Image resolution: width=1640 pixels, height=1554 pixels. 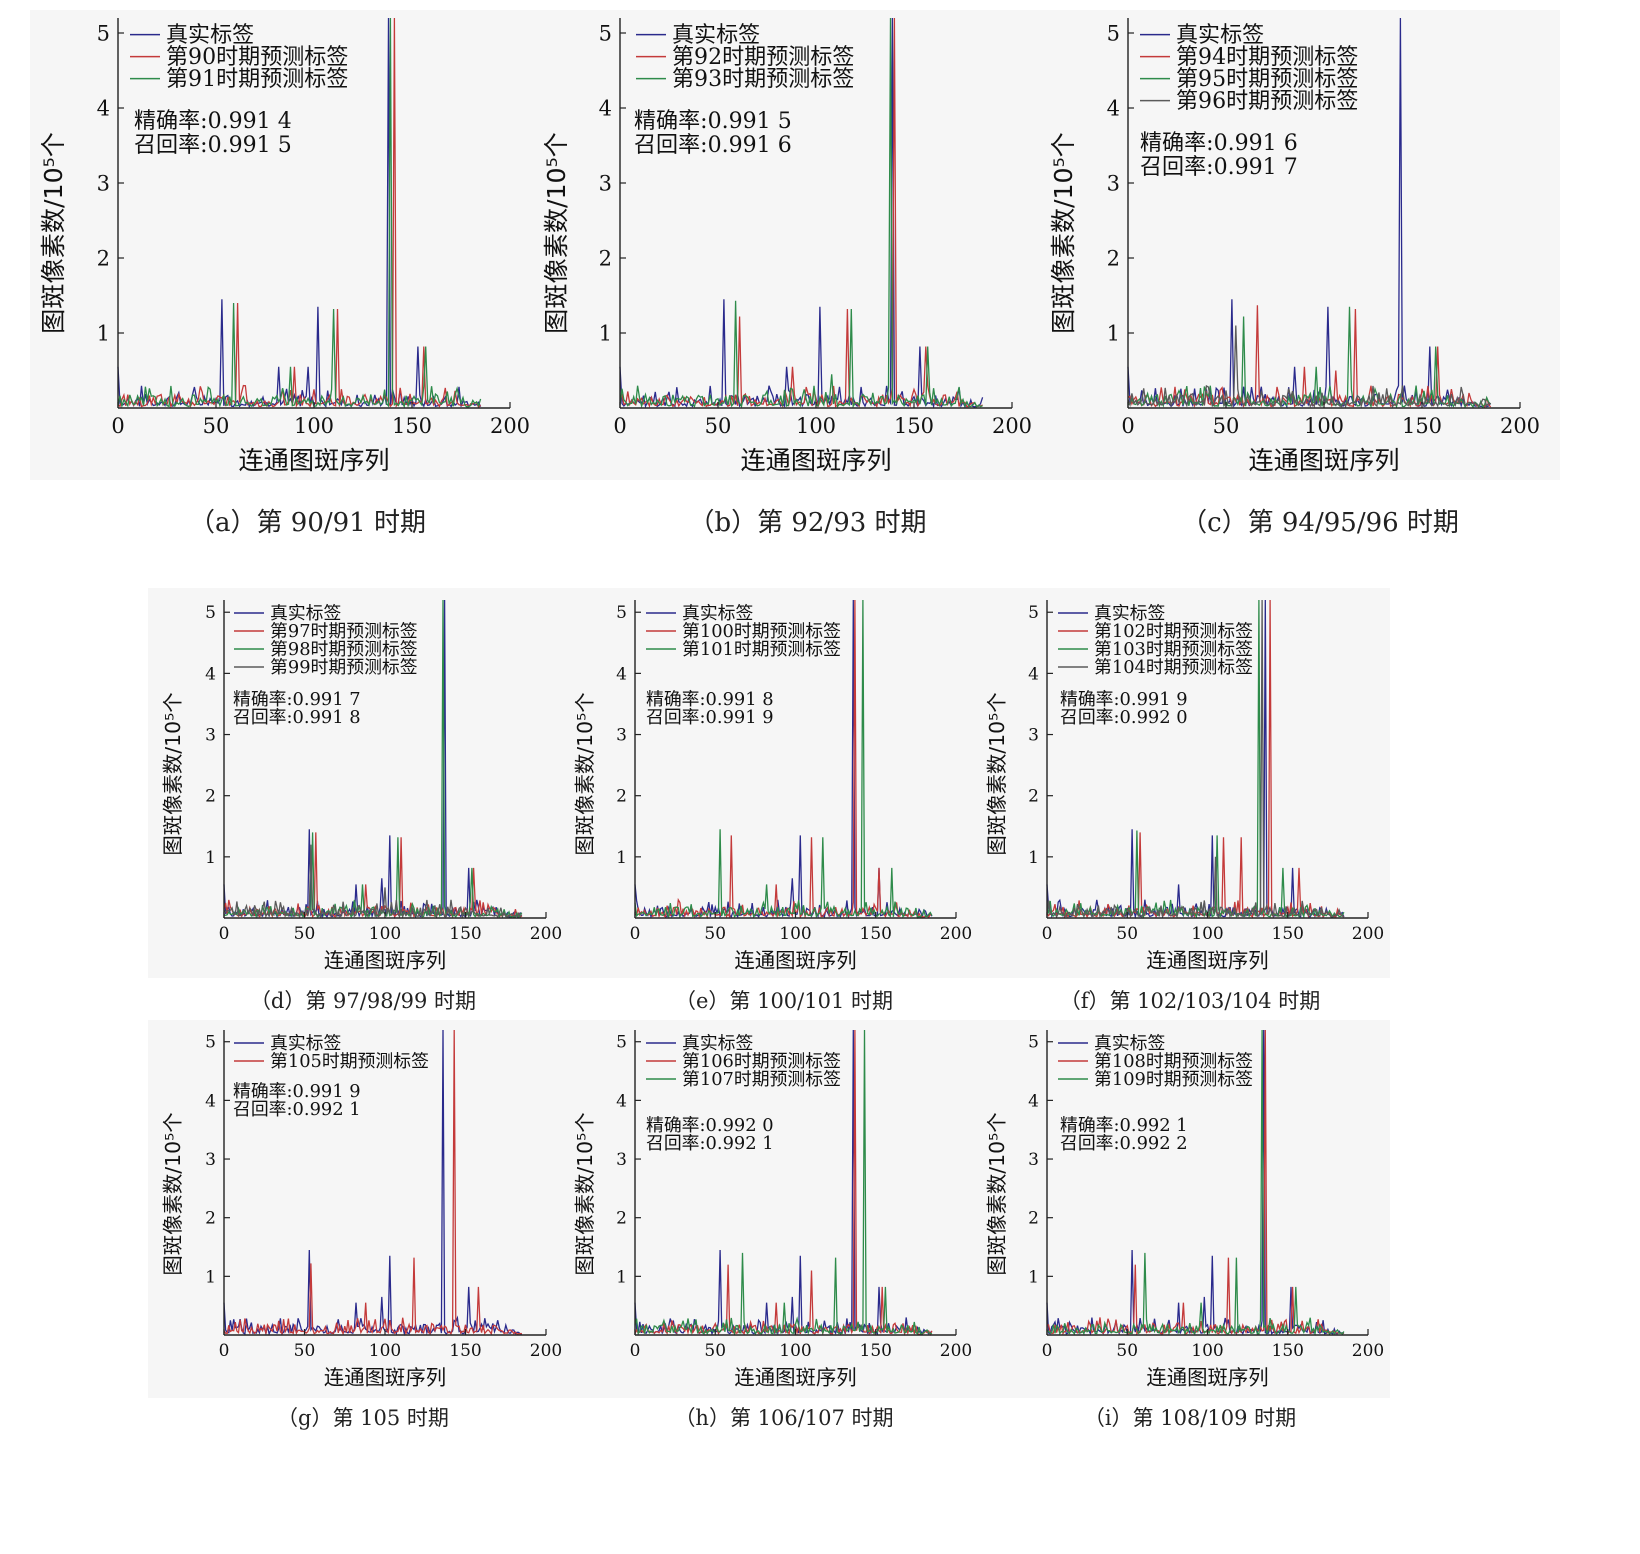 What do you see at coordinates (1124, 699) in the screenshot?
I see `metric-label: 精确率:0.991 9` at bounding box center [1124, 699].